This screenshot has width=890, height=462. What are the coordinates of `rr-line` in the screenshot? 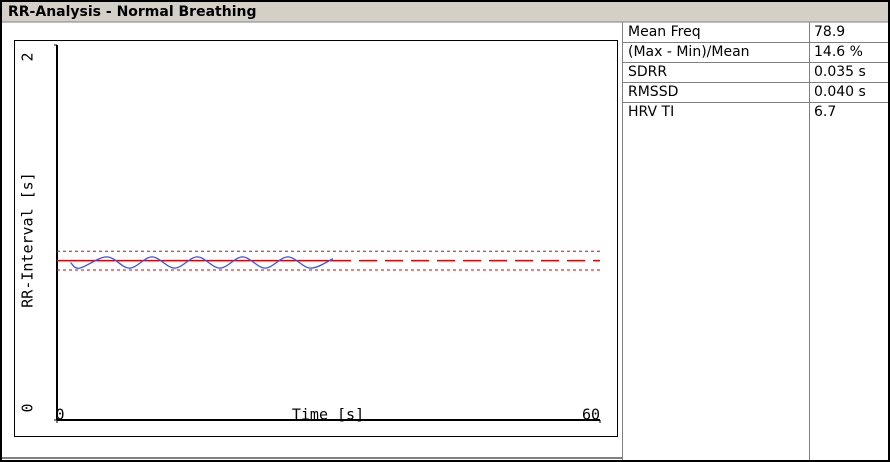 It's located at (202, 262).